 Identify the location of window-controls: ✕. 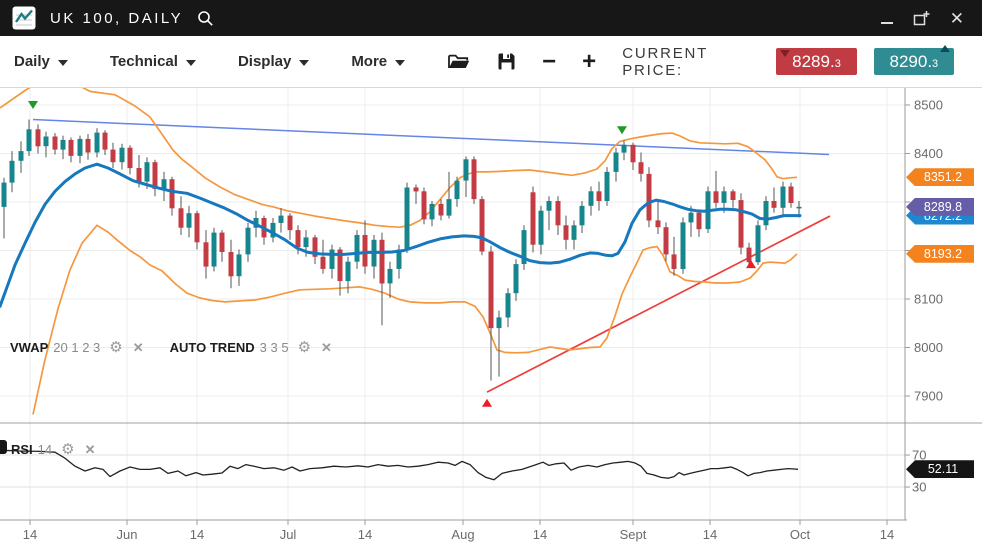
(925, 18).